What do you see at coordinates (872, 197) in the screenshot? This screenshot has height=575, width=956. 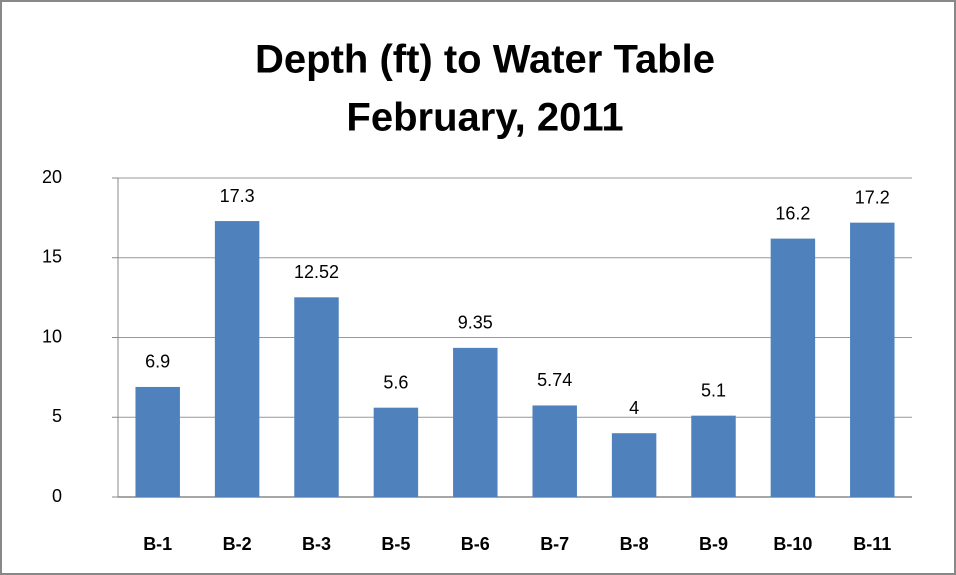 I see `data-label: 17.2` at bounding box center [872, 197].